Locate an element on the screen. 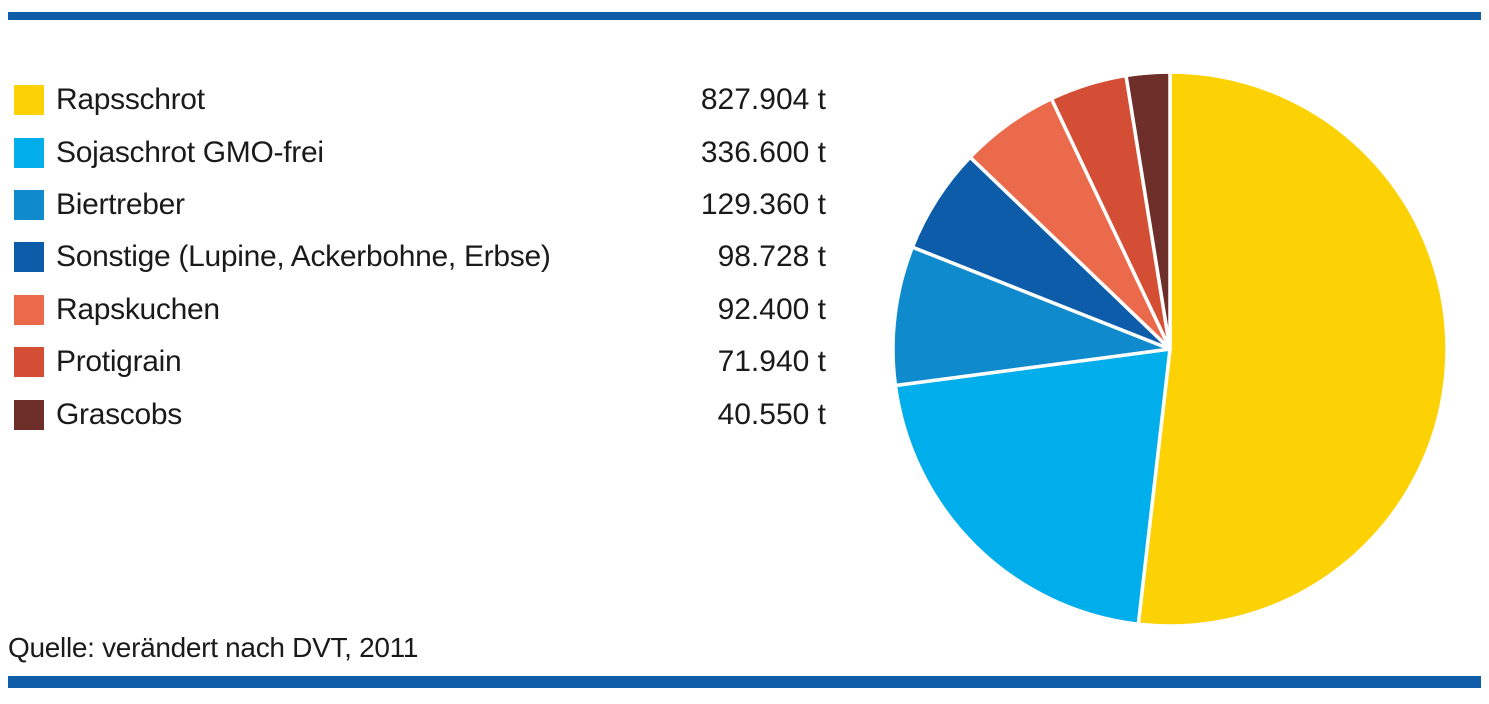 The width and height of the screenshot is (1489, 704). legend-value: 129.360 t is located at coordinates (763, 204).